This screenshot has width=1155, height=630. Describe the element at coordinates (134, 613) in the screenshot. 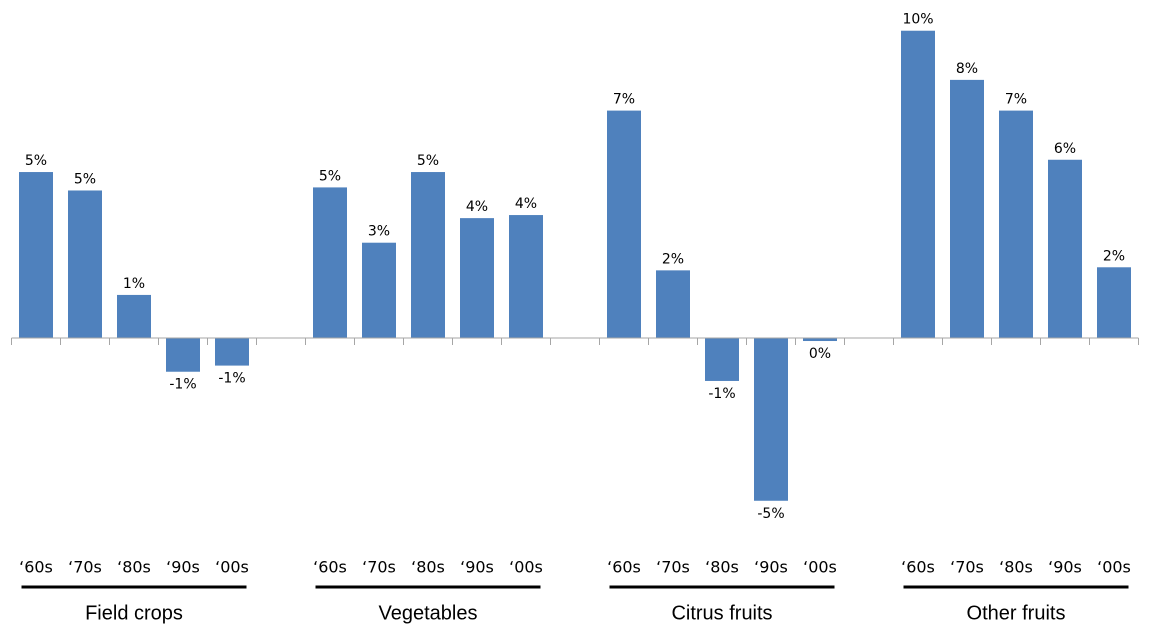

I see `group-label: Field crops` at that location.